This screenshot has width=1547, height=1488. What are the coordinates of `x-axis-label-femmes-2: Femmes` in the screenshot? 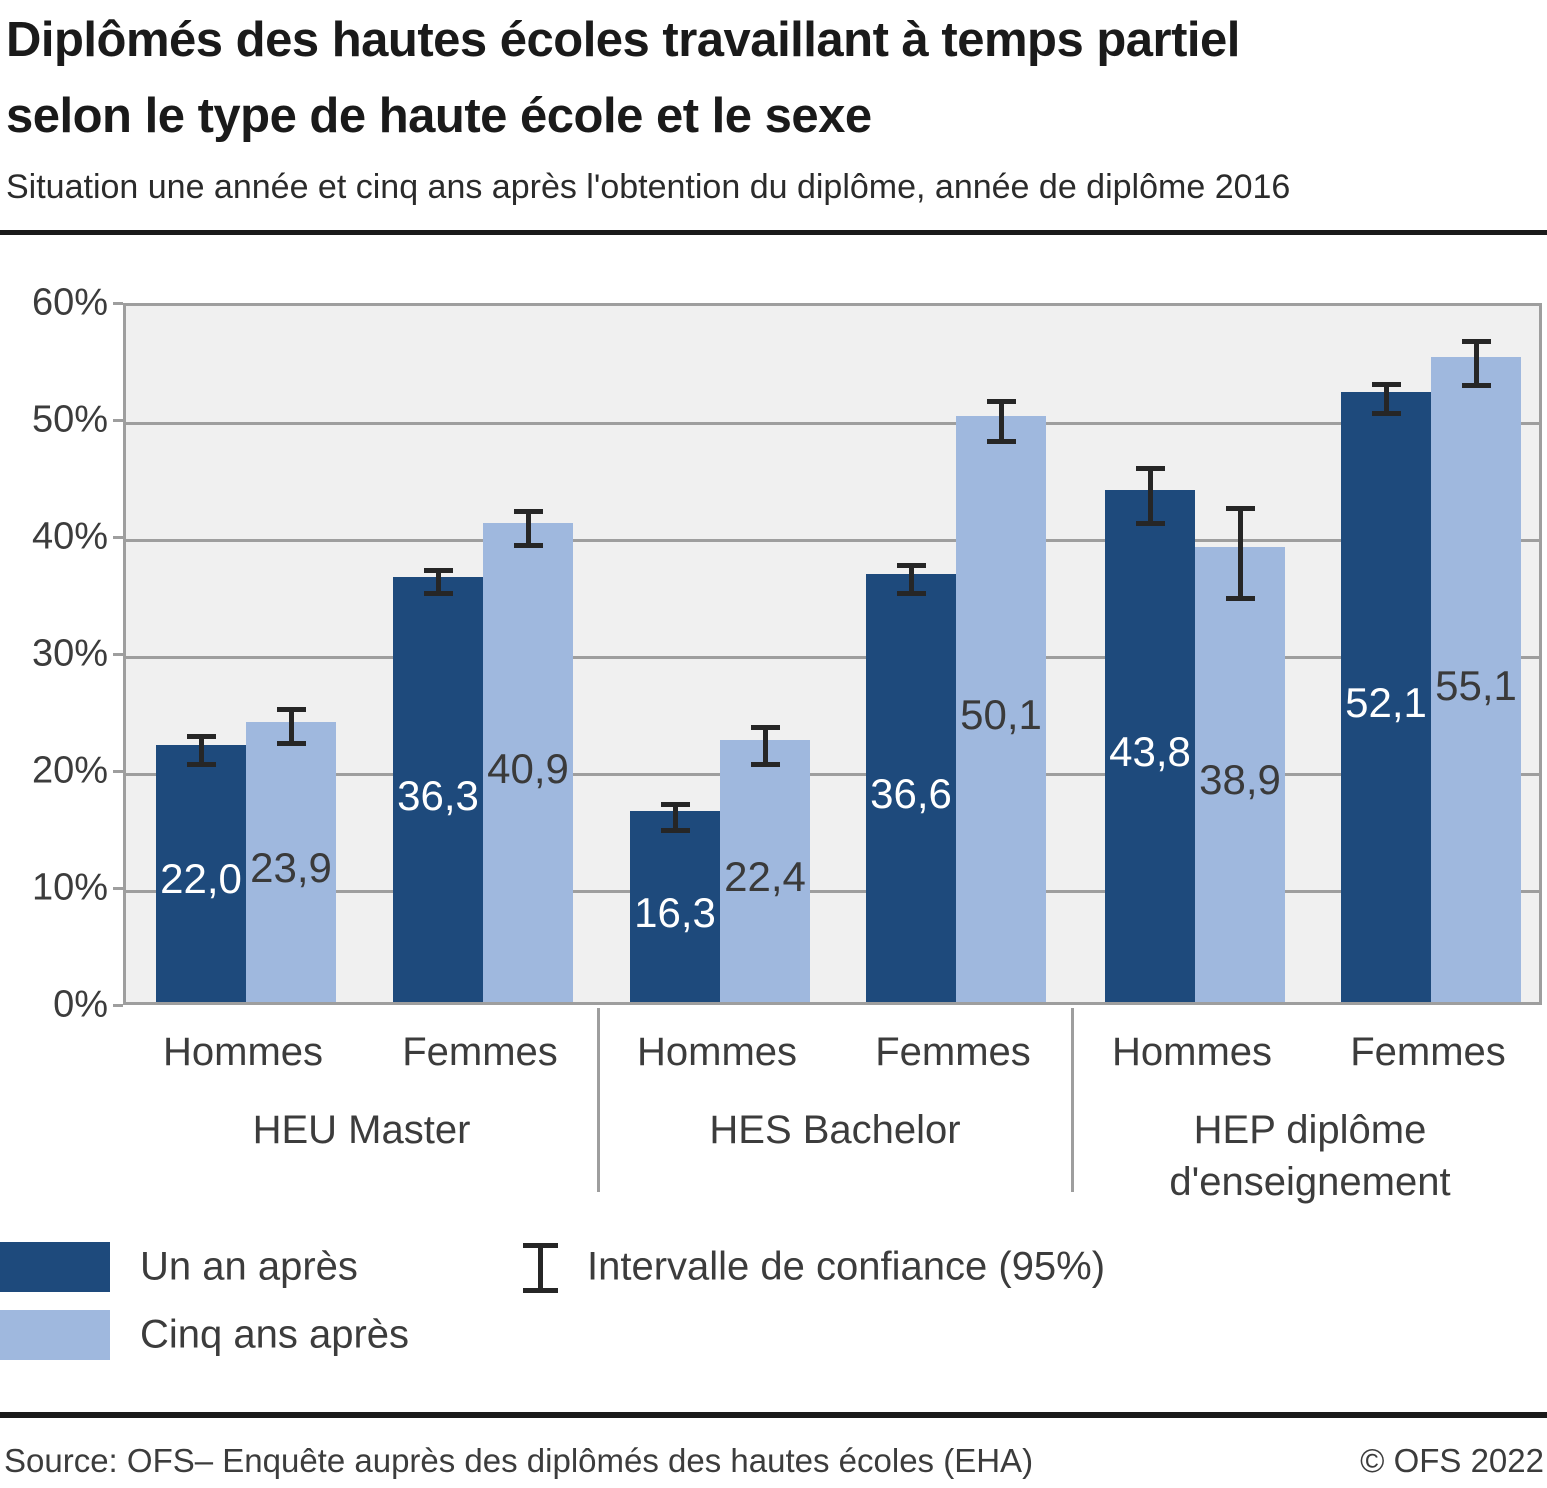 It's located at (1428, 1052).